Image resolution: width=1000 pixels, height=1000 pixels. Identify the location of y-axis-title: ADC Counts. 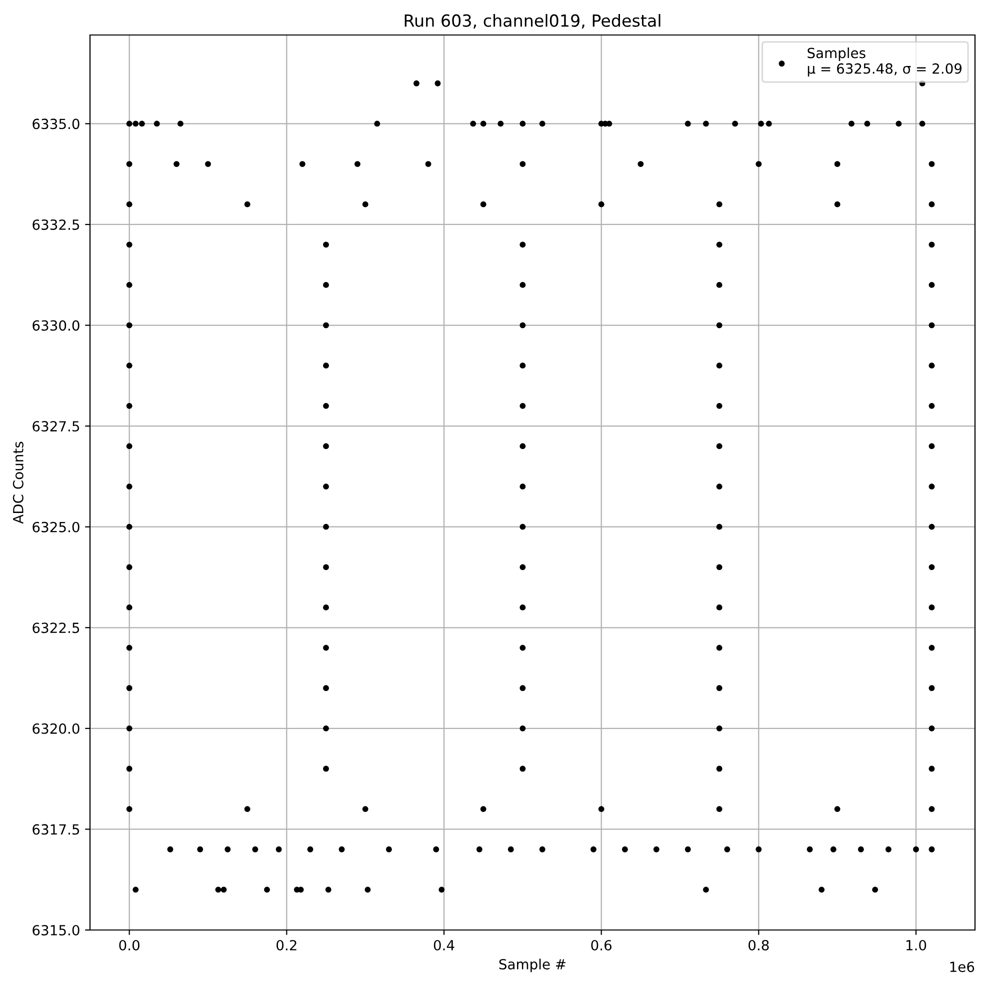
(18, 483).